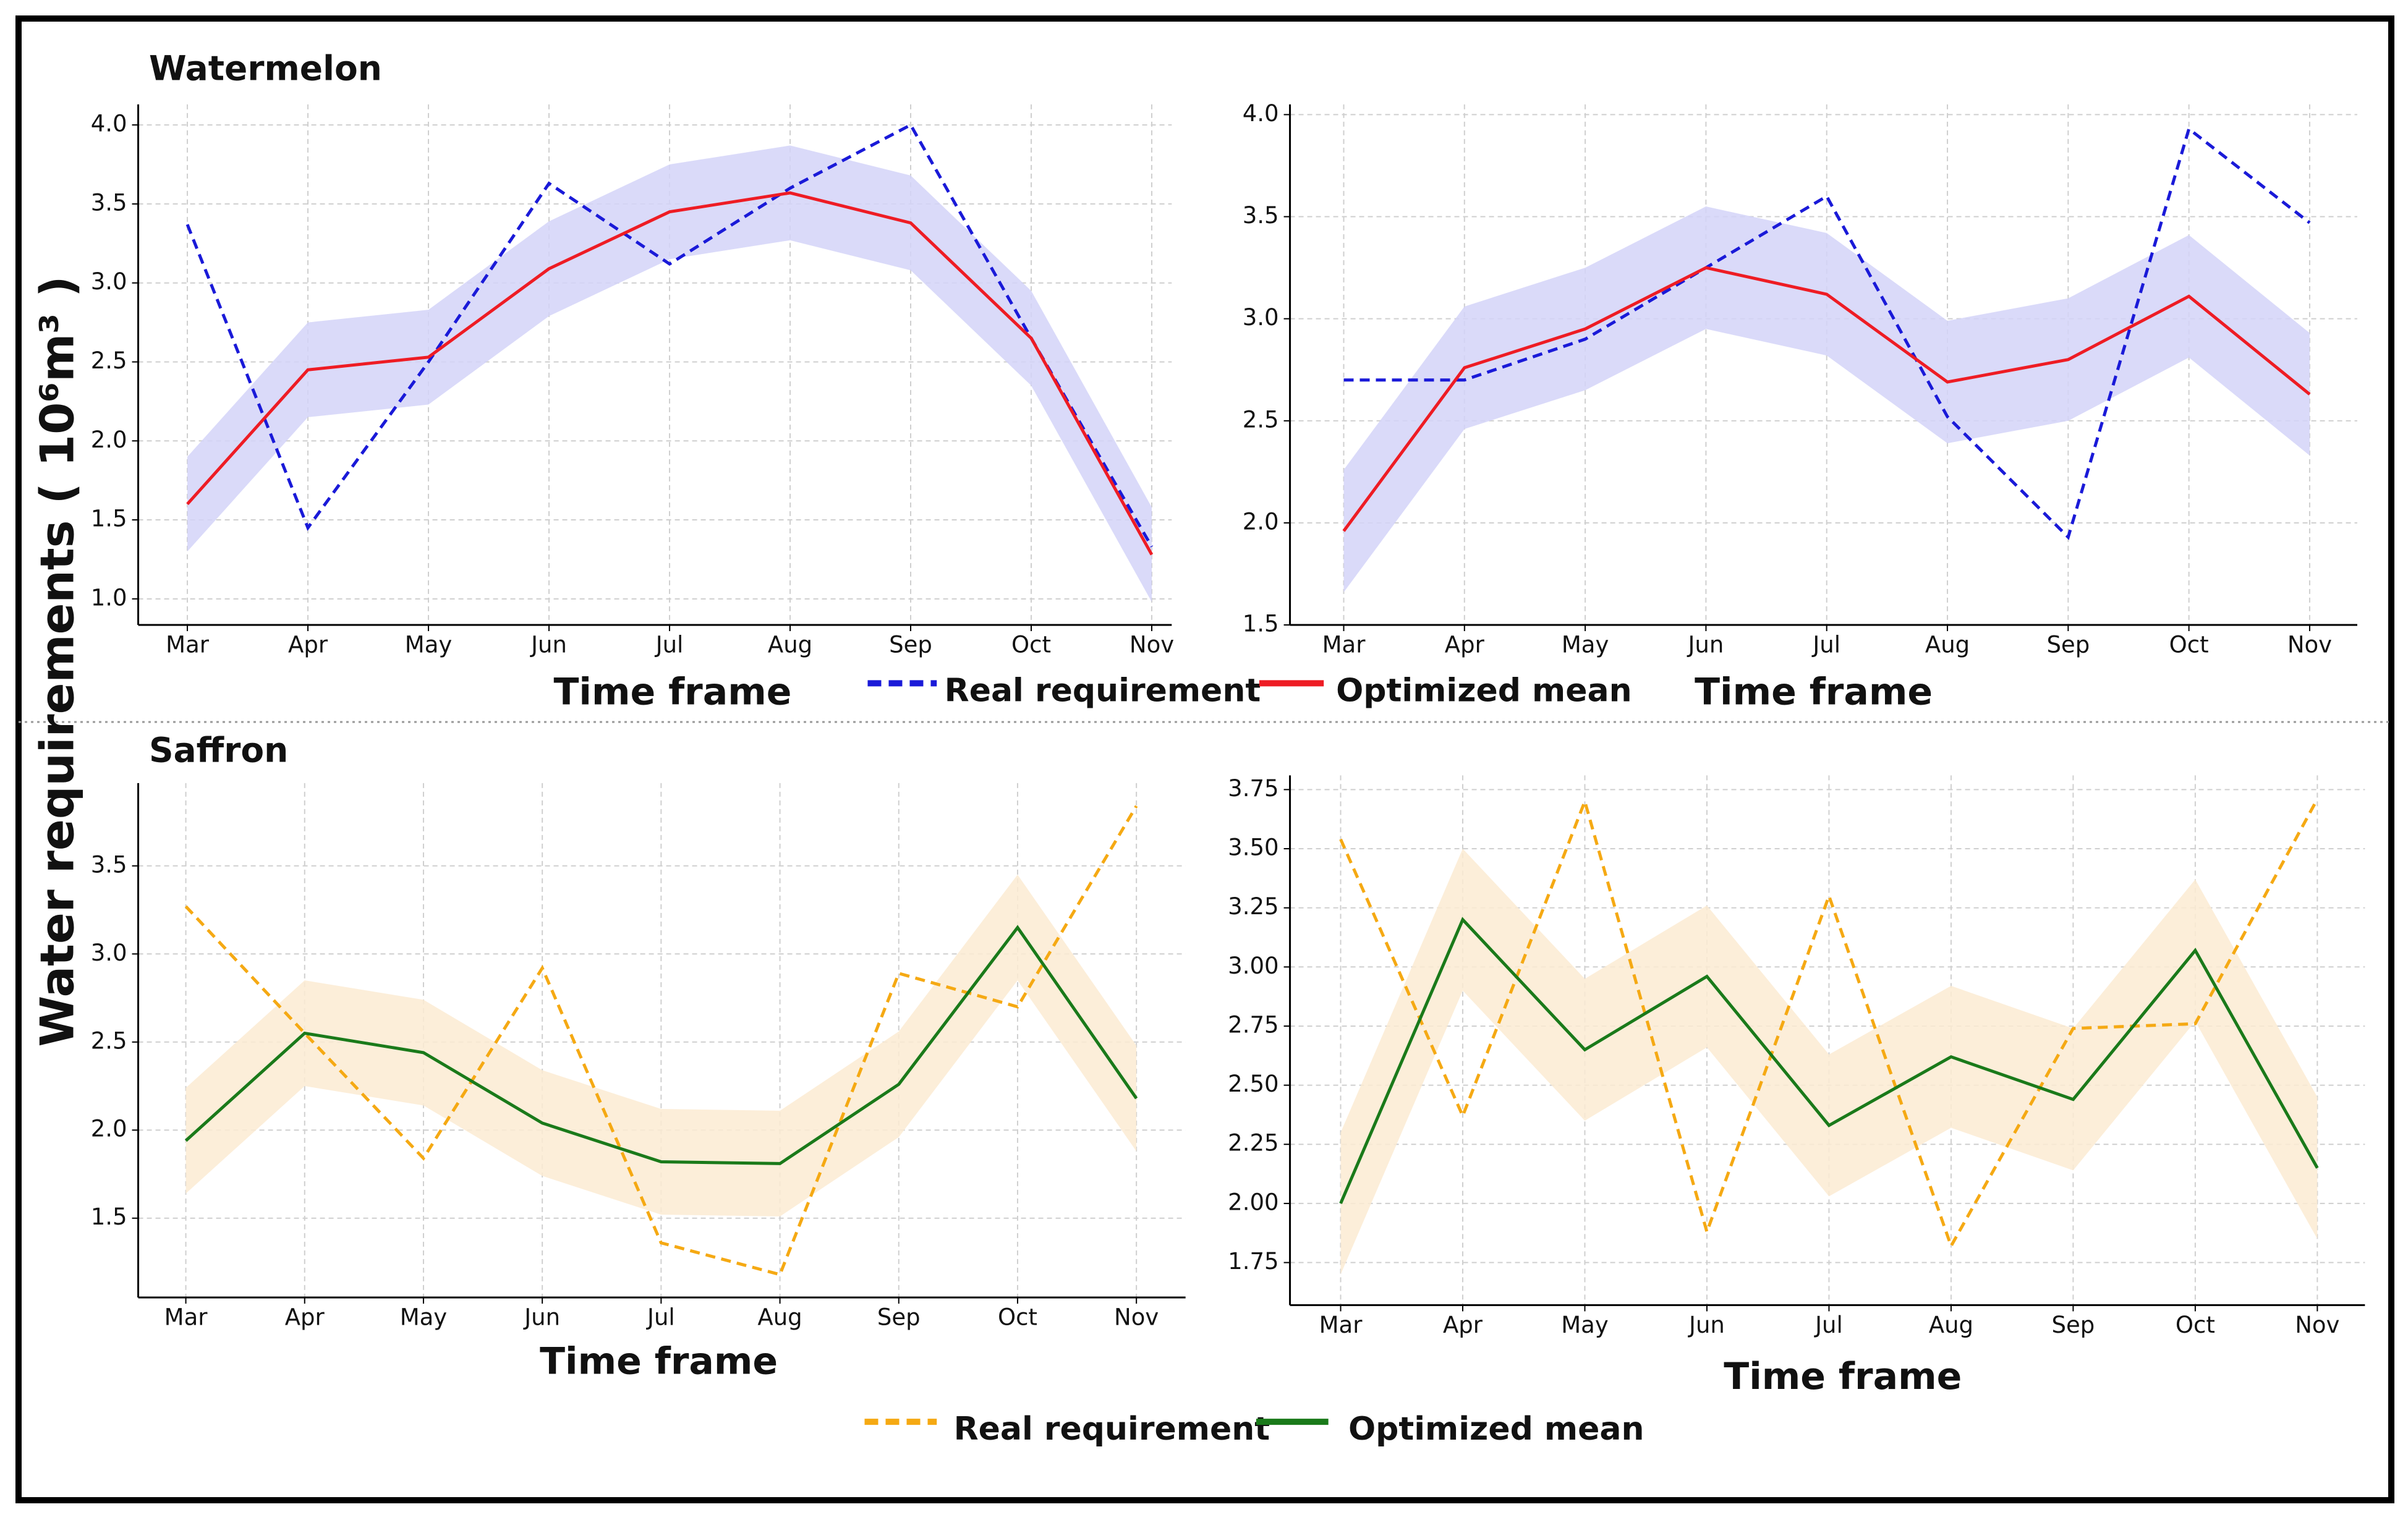  What do you see at coordinates (1253, 1024) in the screenshot?
I see `y-tick-label: 2.75` at bounding box center [1253, 1024].